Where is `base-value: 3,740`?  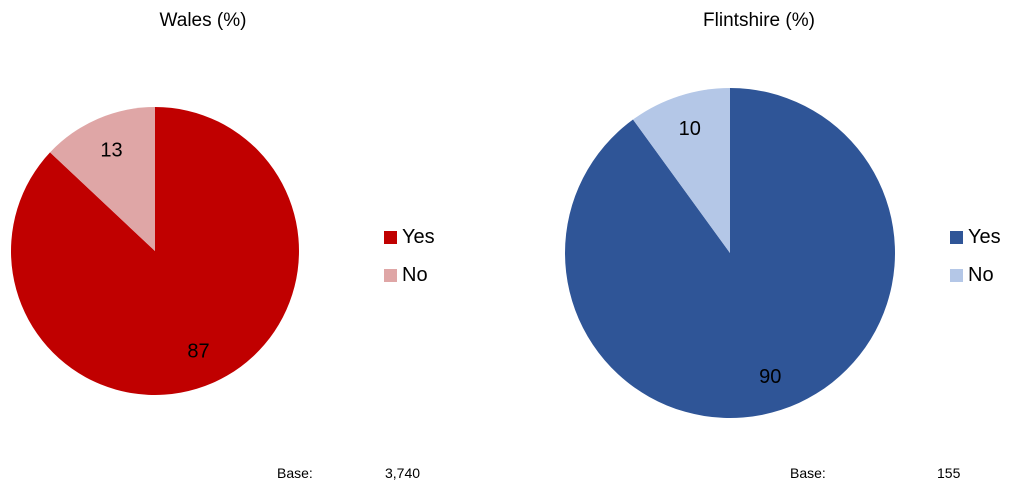
base-value: 3,740 is located at coordinates (403, 473).